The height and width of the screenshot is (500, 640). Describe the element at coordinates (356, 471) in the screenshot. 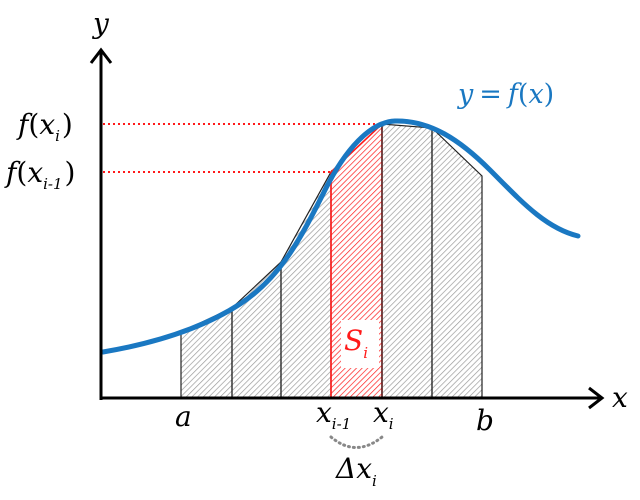

I see `delta-x-label: Δxi` at that location.